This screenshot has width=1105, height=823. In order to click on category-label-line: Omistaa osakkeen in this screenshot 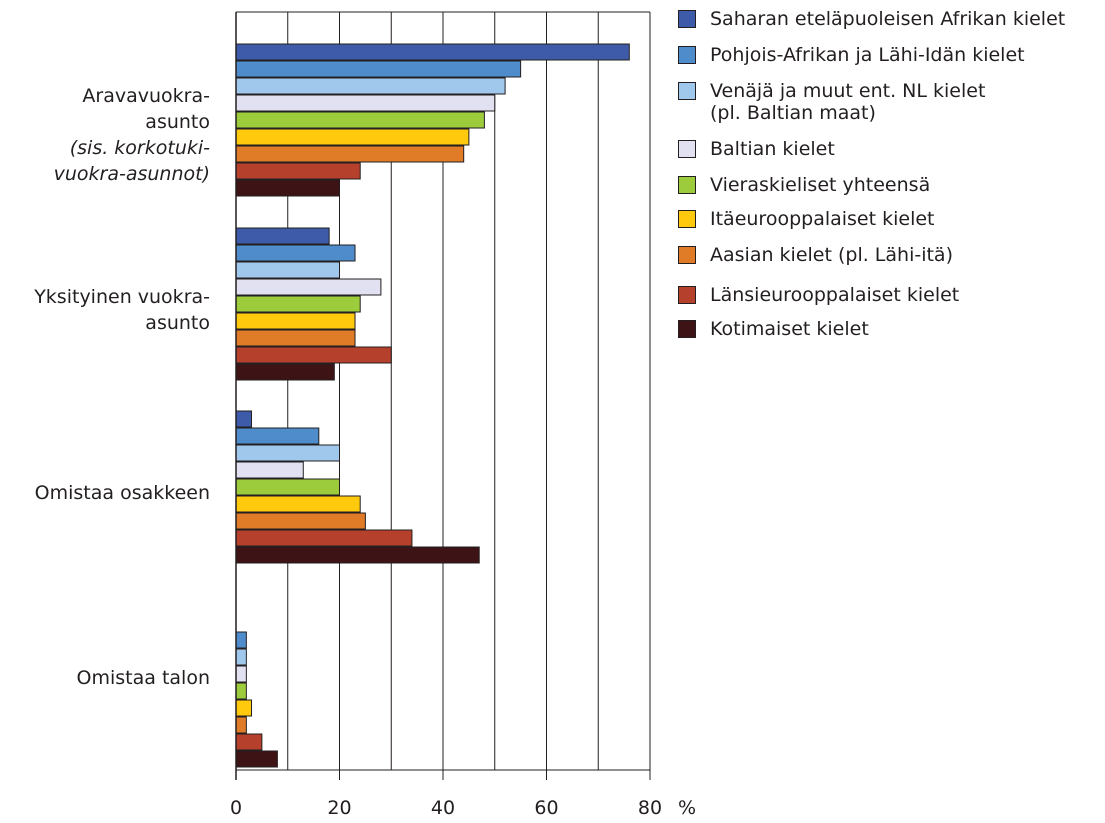, I will do `click(122, 493)`.